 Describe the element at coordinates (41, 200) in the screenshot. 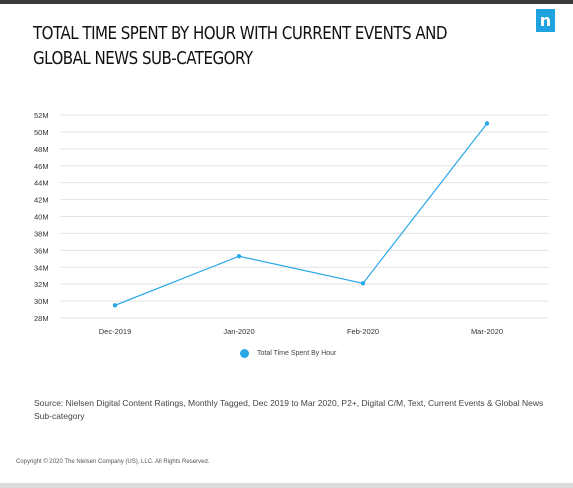

I see `y-tick-label: 42M` at that location.